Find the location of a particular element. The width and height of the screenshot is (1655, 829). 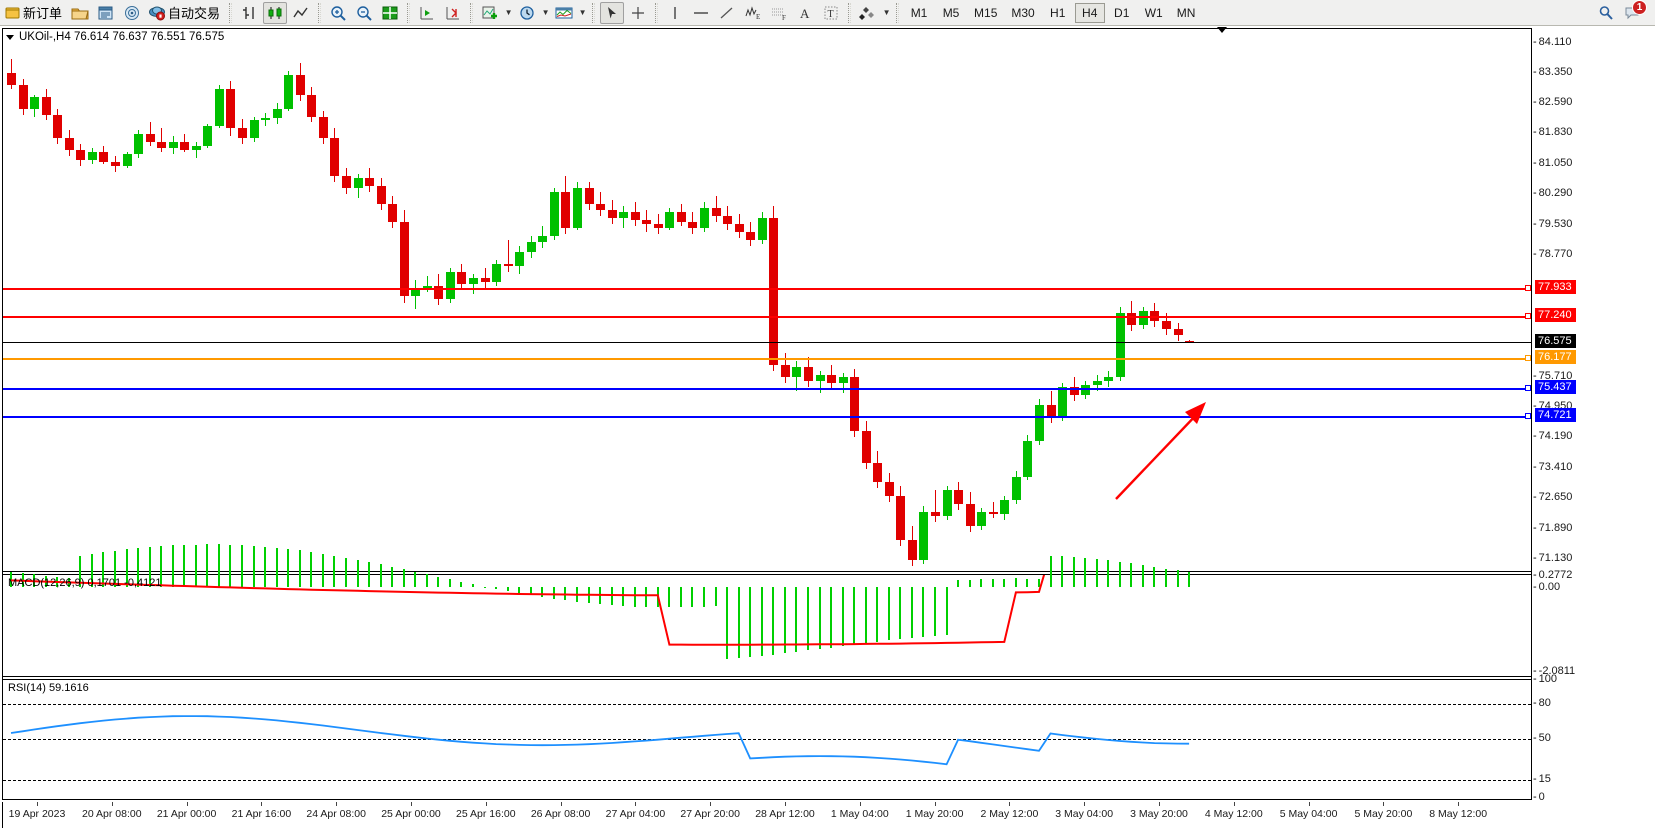

timeframe-m30: M30 is located at coordinates (1023, 12).